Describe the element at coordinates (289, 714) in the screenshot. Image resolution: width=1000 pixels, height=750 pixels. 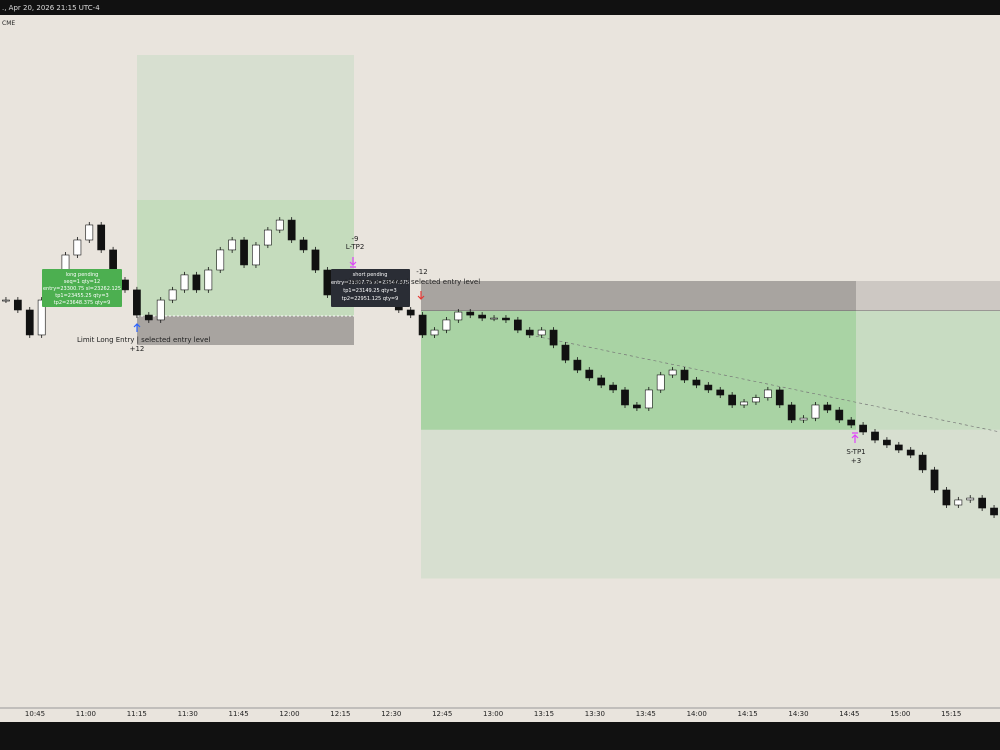
I see `time-tick-label: 12:00` at that location.